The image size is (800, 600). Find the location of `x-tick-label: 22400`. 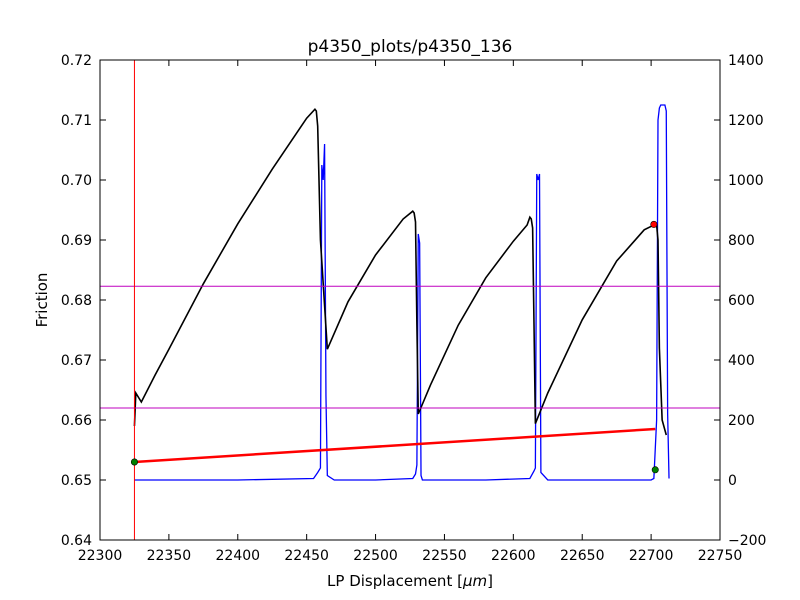

x-tick-label: 22400 is located at coordinates (238, 556).